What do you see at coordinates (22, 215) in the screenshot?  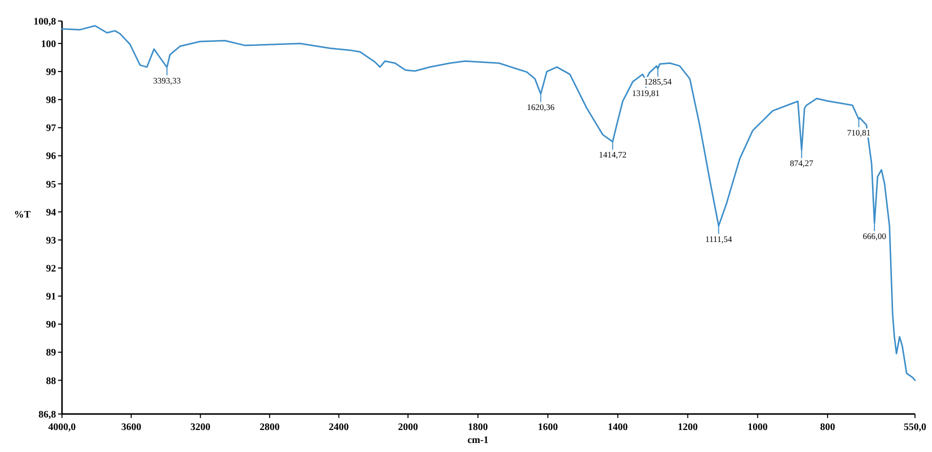 I see `y-axis-title: %T` at bounding box center [22, 215].